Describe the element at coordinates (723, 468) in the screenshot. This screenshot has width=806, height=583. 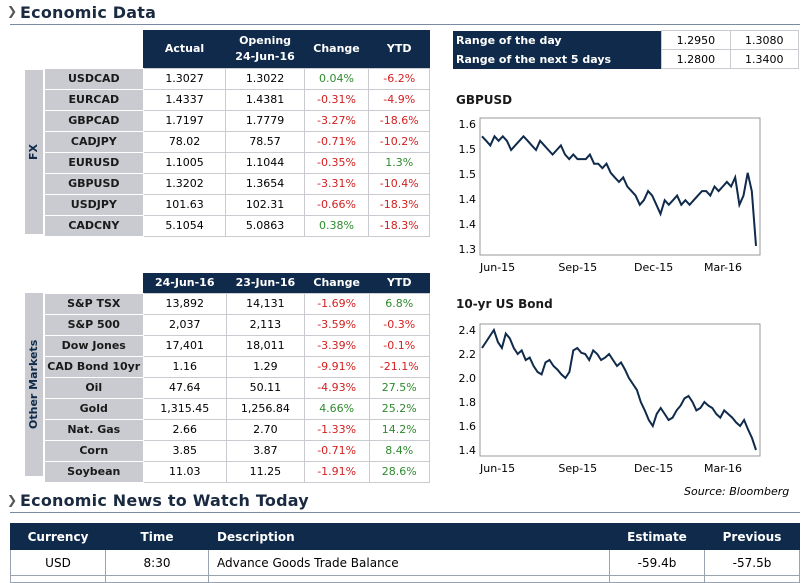
I see `x-tick-label: Mar-16` at that location.